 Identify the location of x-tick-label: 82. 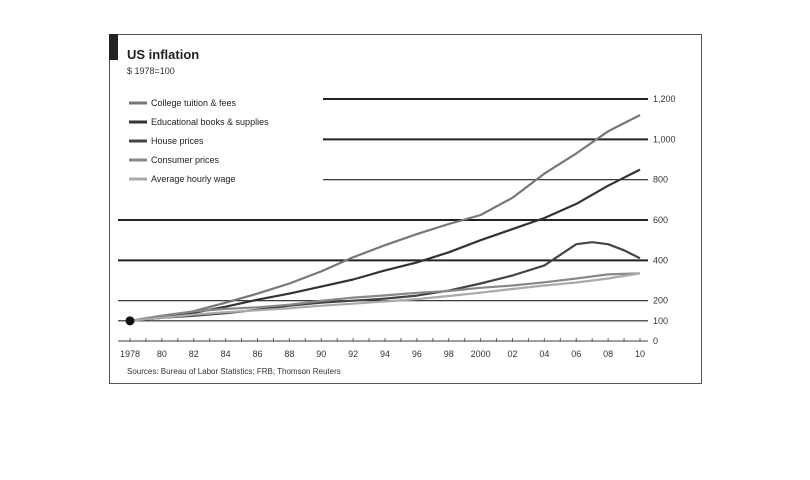
(194, 354).